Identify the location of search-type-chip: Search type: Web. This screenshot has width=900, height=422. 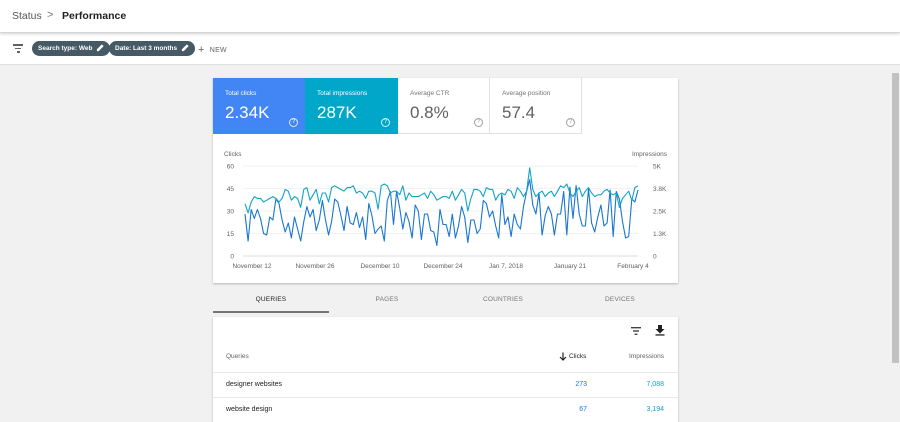
(71, 48).